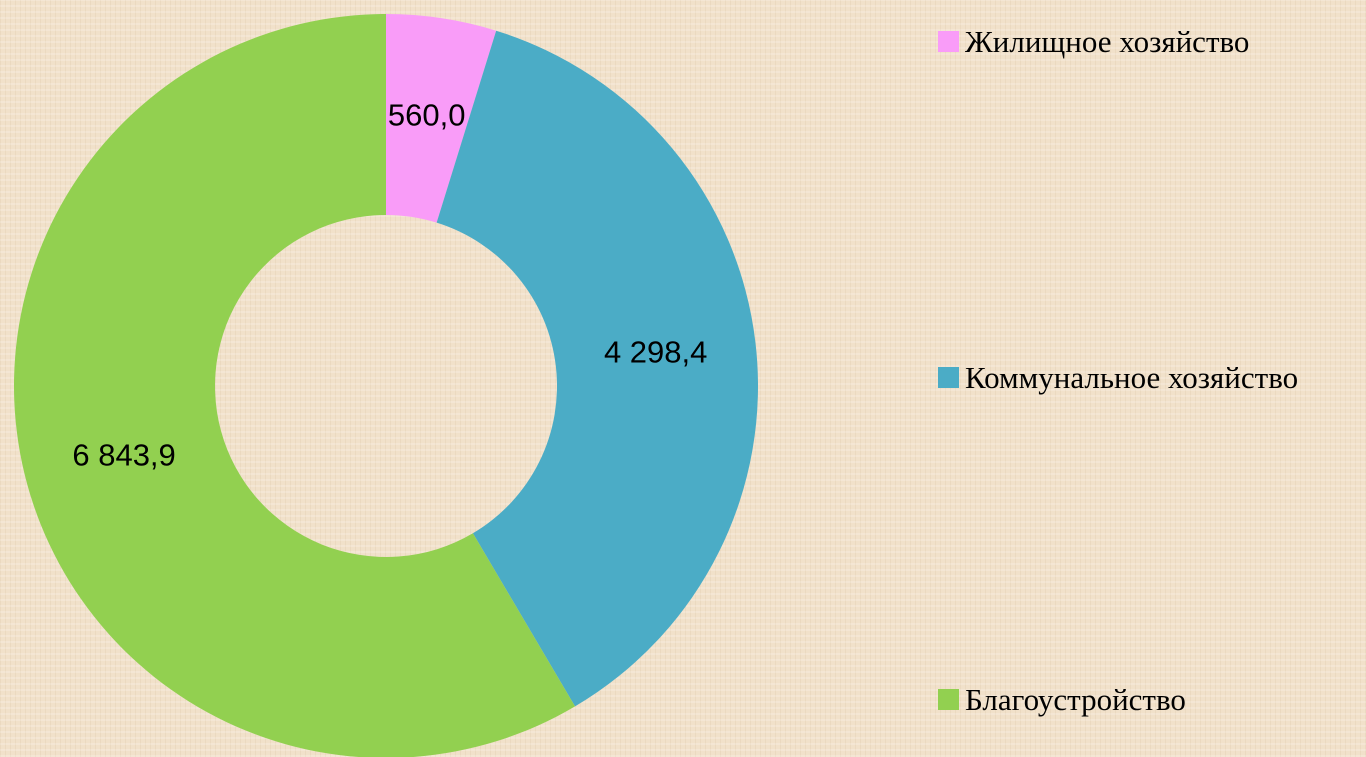 Image resolution: width=1366 pixels, height=757 pixels. Describe the element at coordinates (1107, 41) in the screenshot. I see `legend-label: Жилищное хозяйство` at that location.